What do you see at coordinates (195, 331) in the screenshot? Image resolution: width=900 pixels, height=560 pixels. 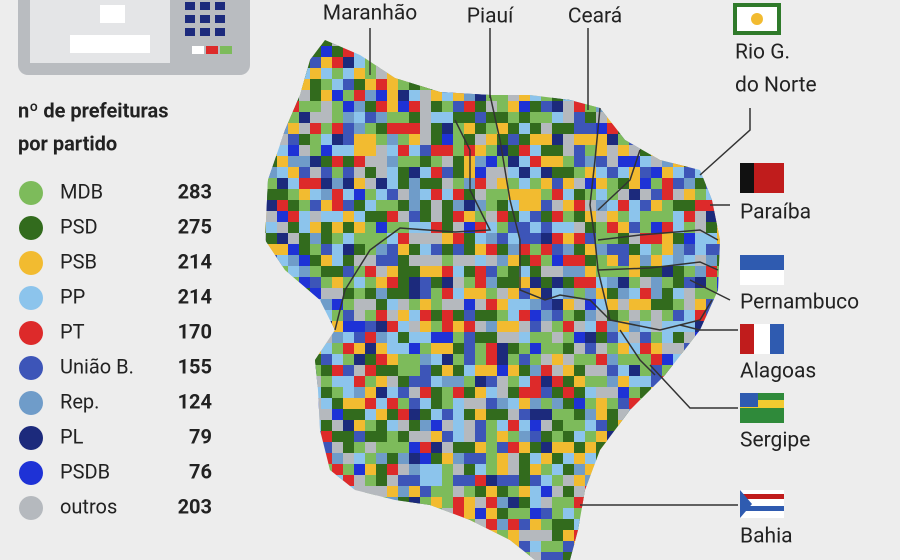 I see `party-count: 170` at bounding box center [195, 331].